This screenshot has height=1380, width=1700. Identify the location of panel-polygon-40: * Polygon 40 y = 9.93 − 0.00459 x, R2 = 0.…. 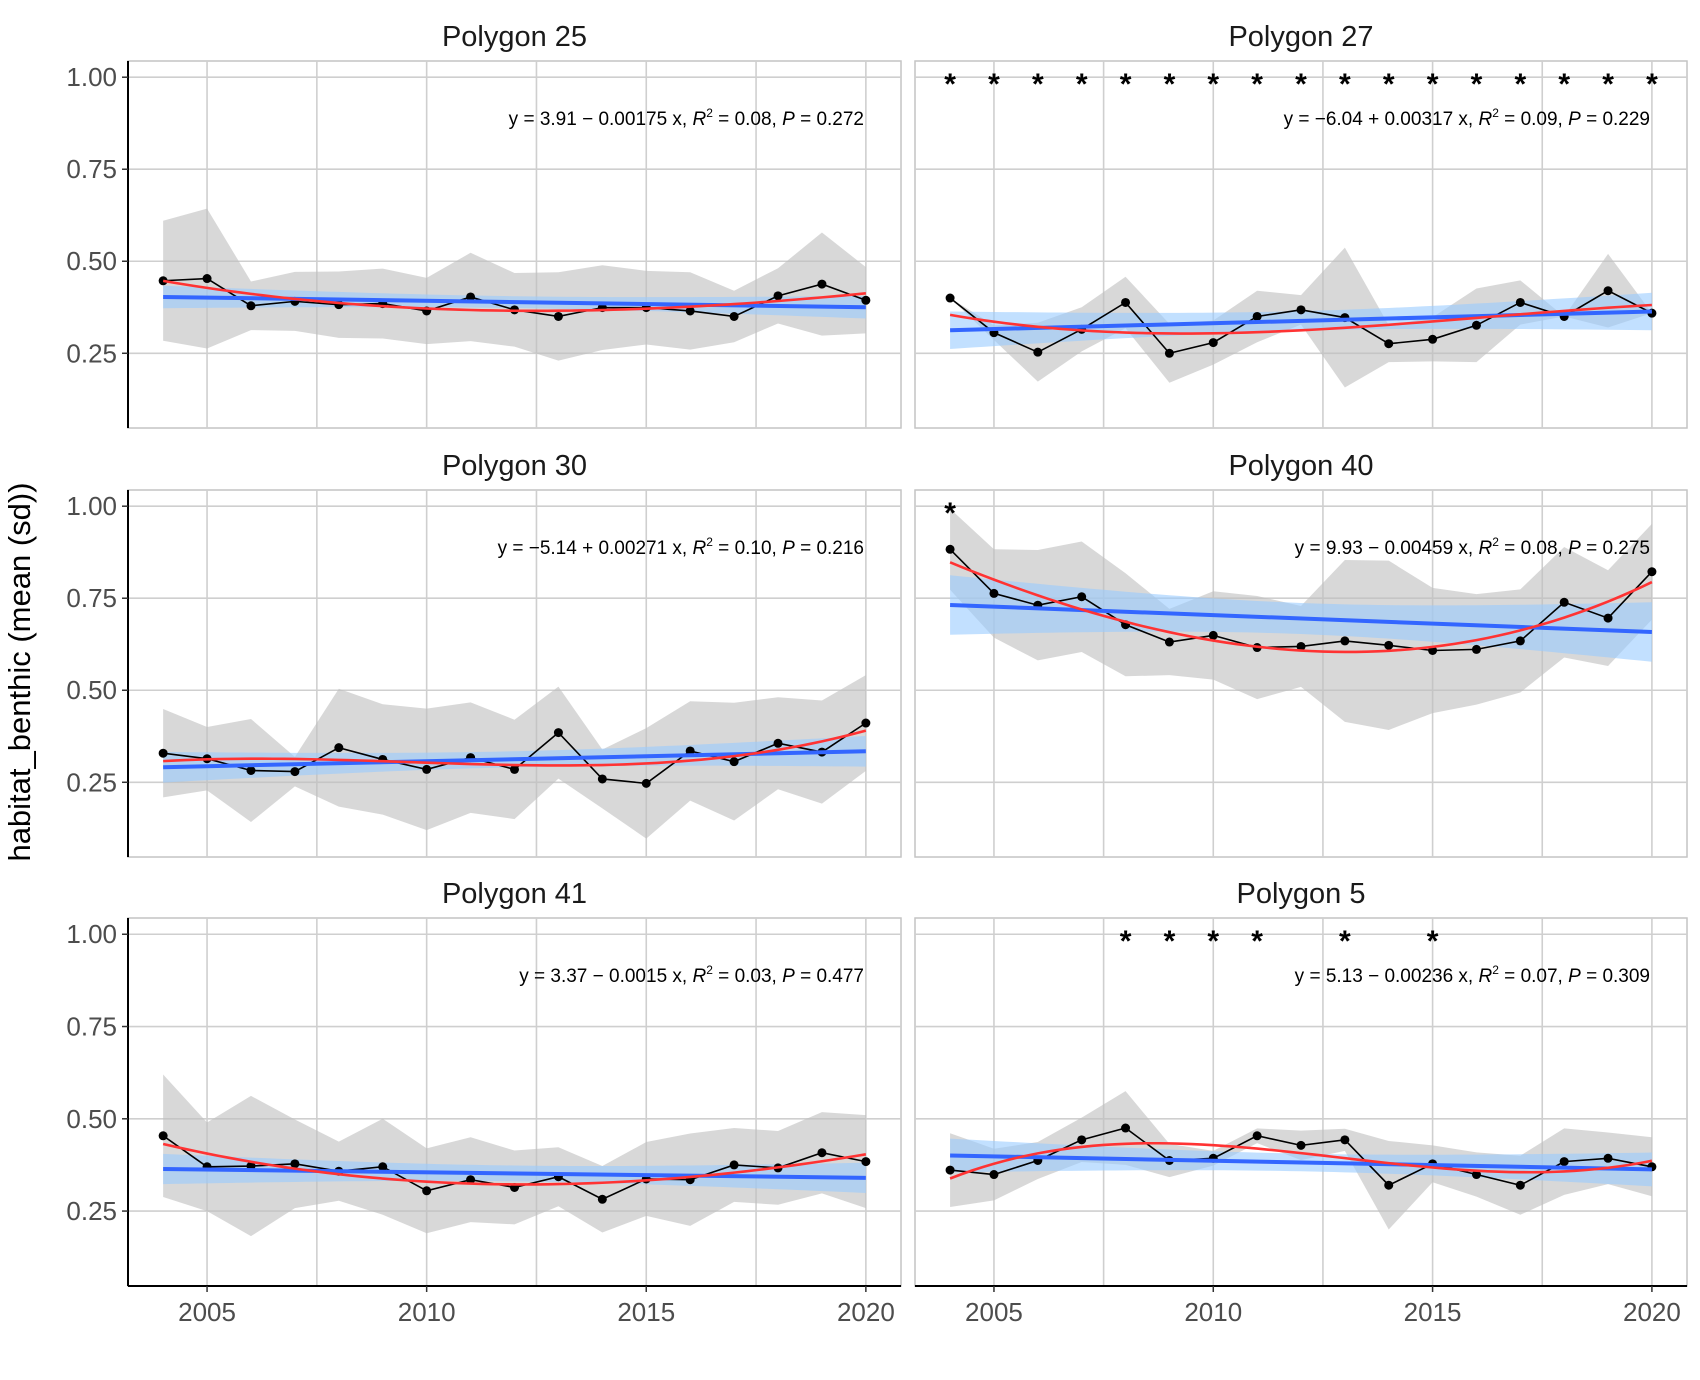
(1301, 654).